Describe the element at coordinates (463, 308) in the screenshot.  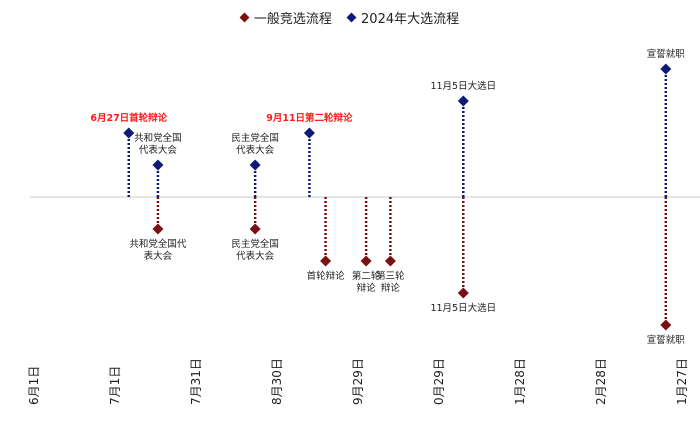
I see `event-label-general: 11月5日大选日` at that location.